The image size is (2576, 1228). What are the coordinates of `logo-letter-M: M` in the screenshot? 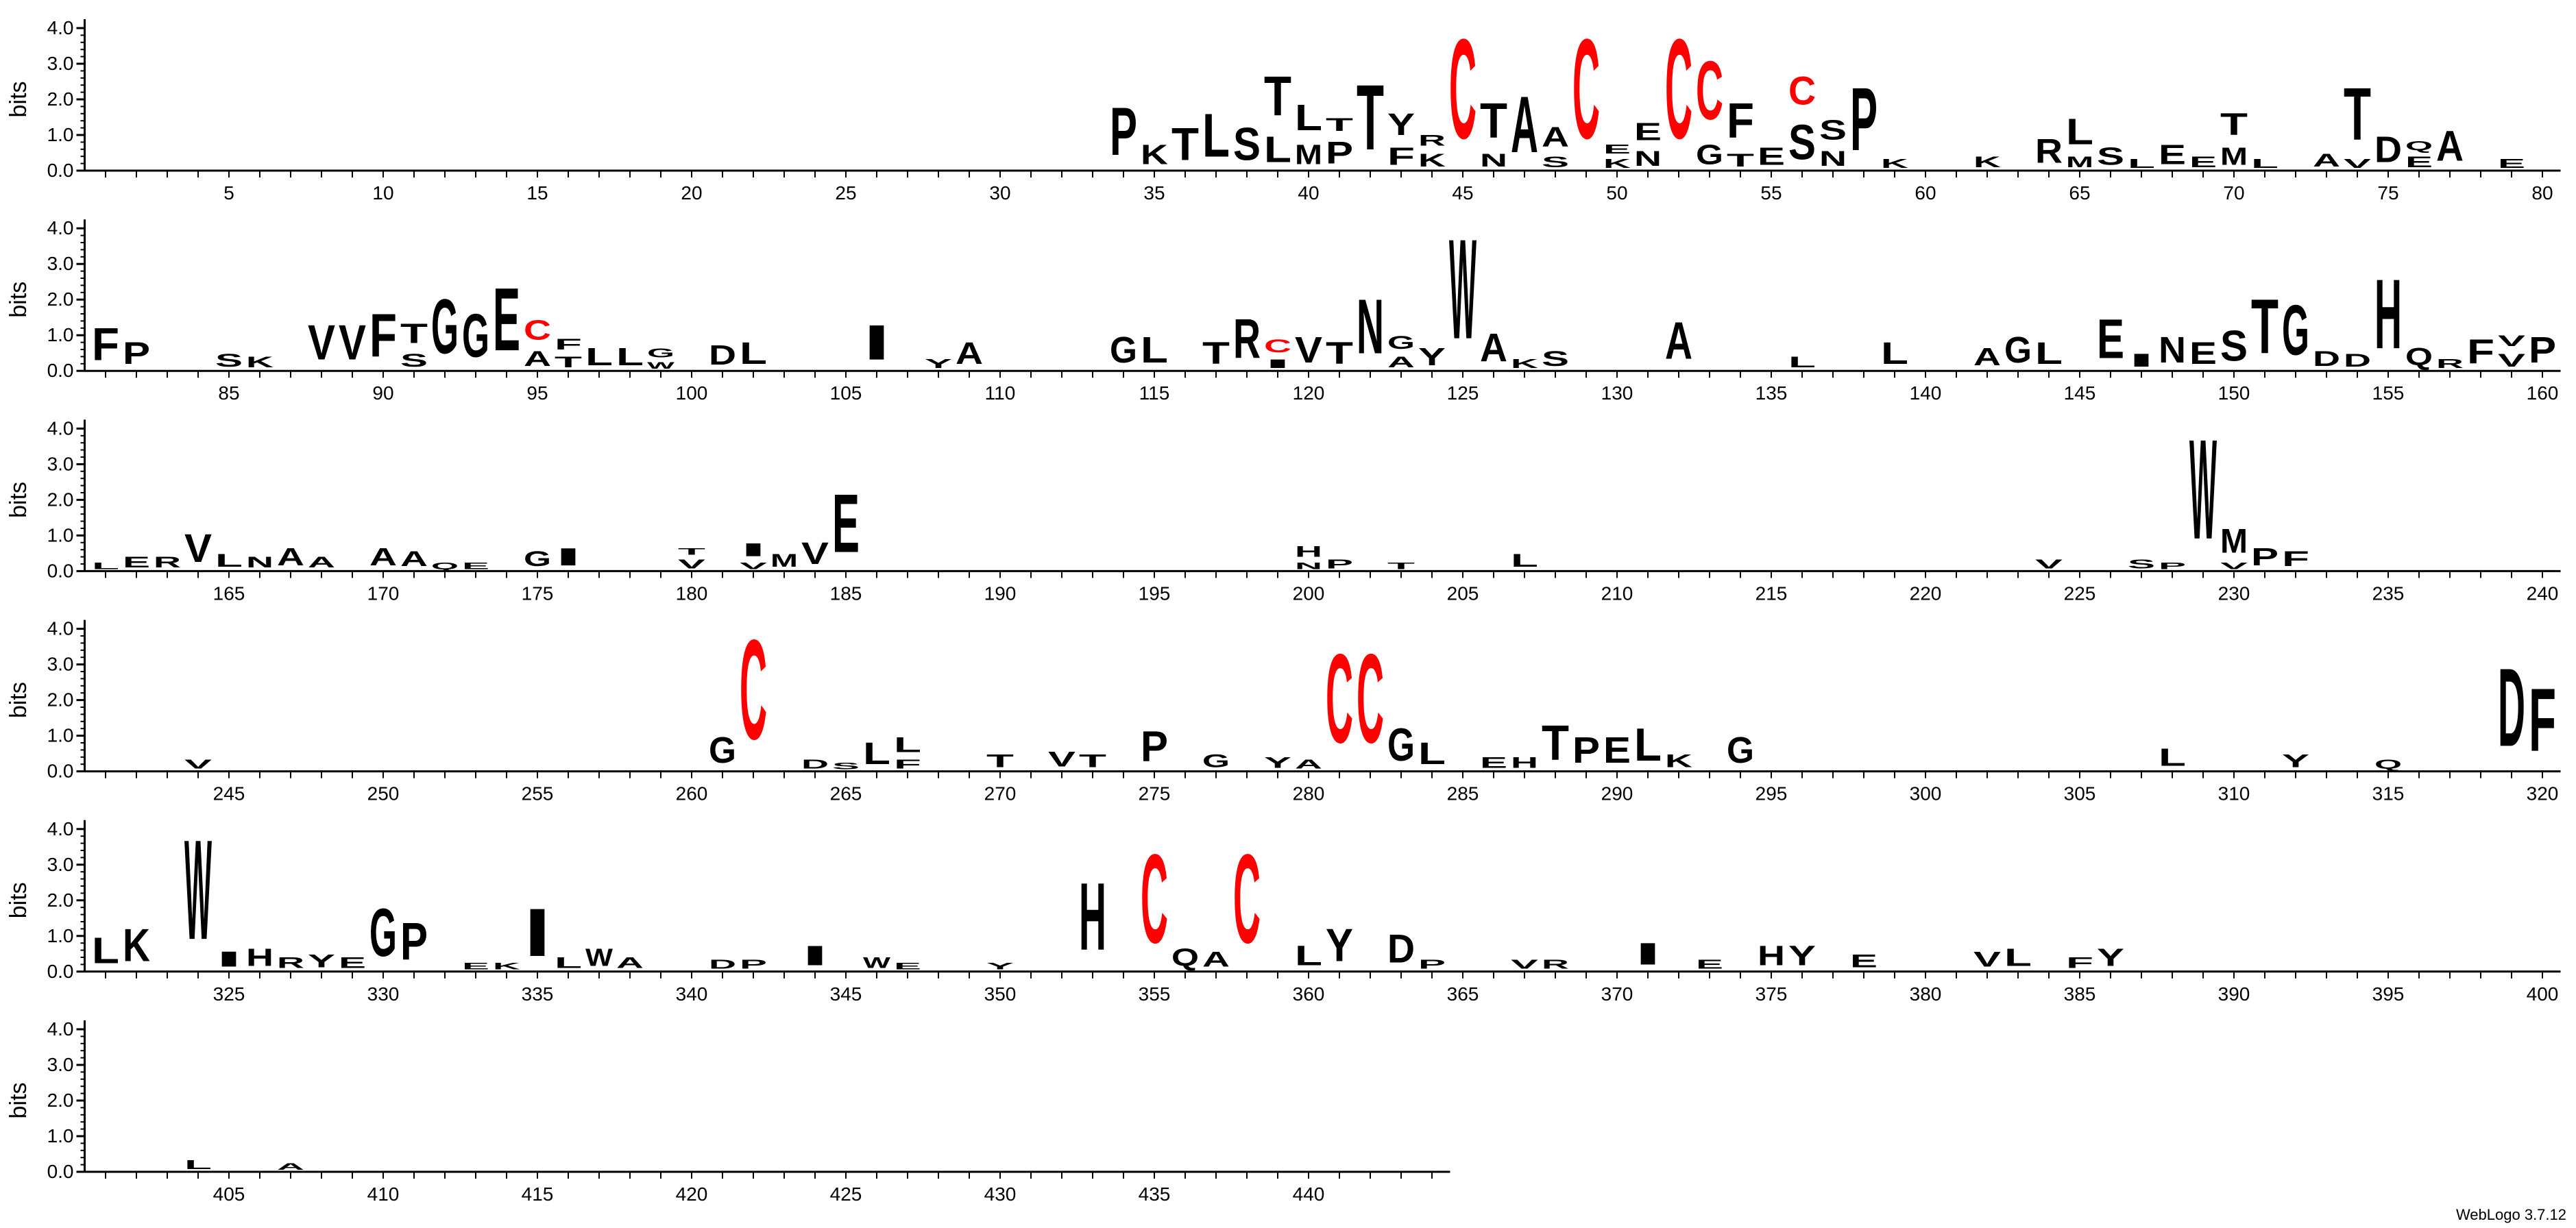 It's located at (2234, 542).